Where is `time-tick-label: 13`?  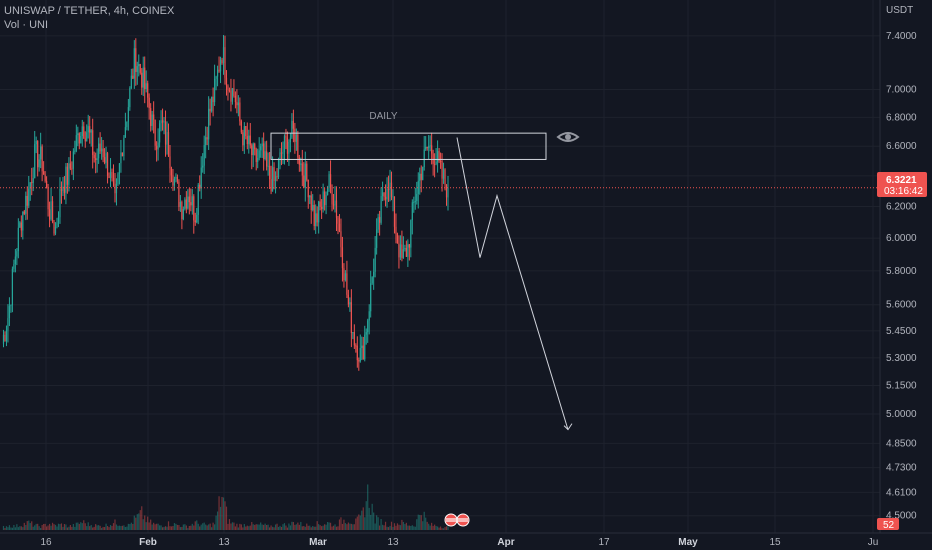 time-tick-label: 13 is located at coordinates (393, 542).